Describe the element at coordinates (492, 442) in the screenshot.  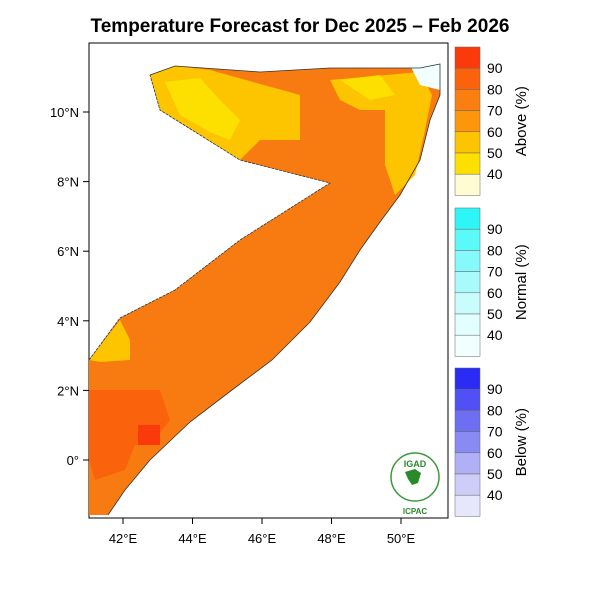
I see `legend-2: 90 80 70 60 50 40 Below (%)` at that location.